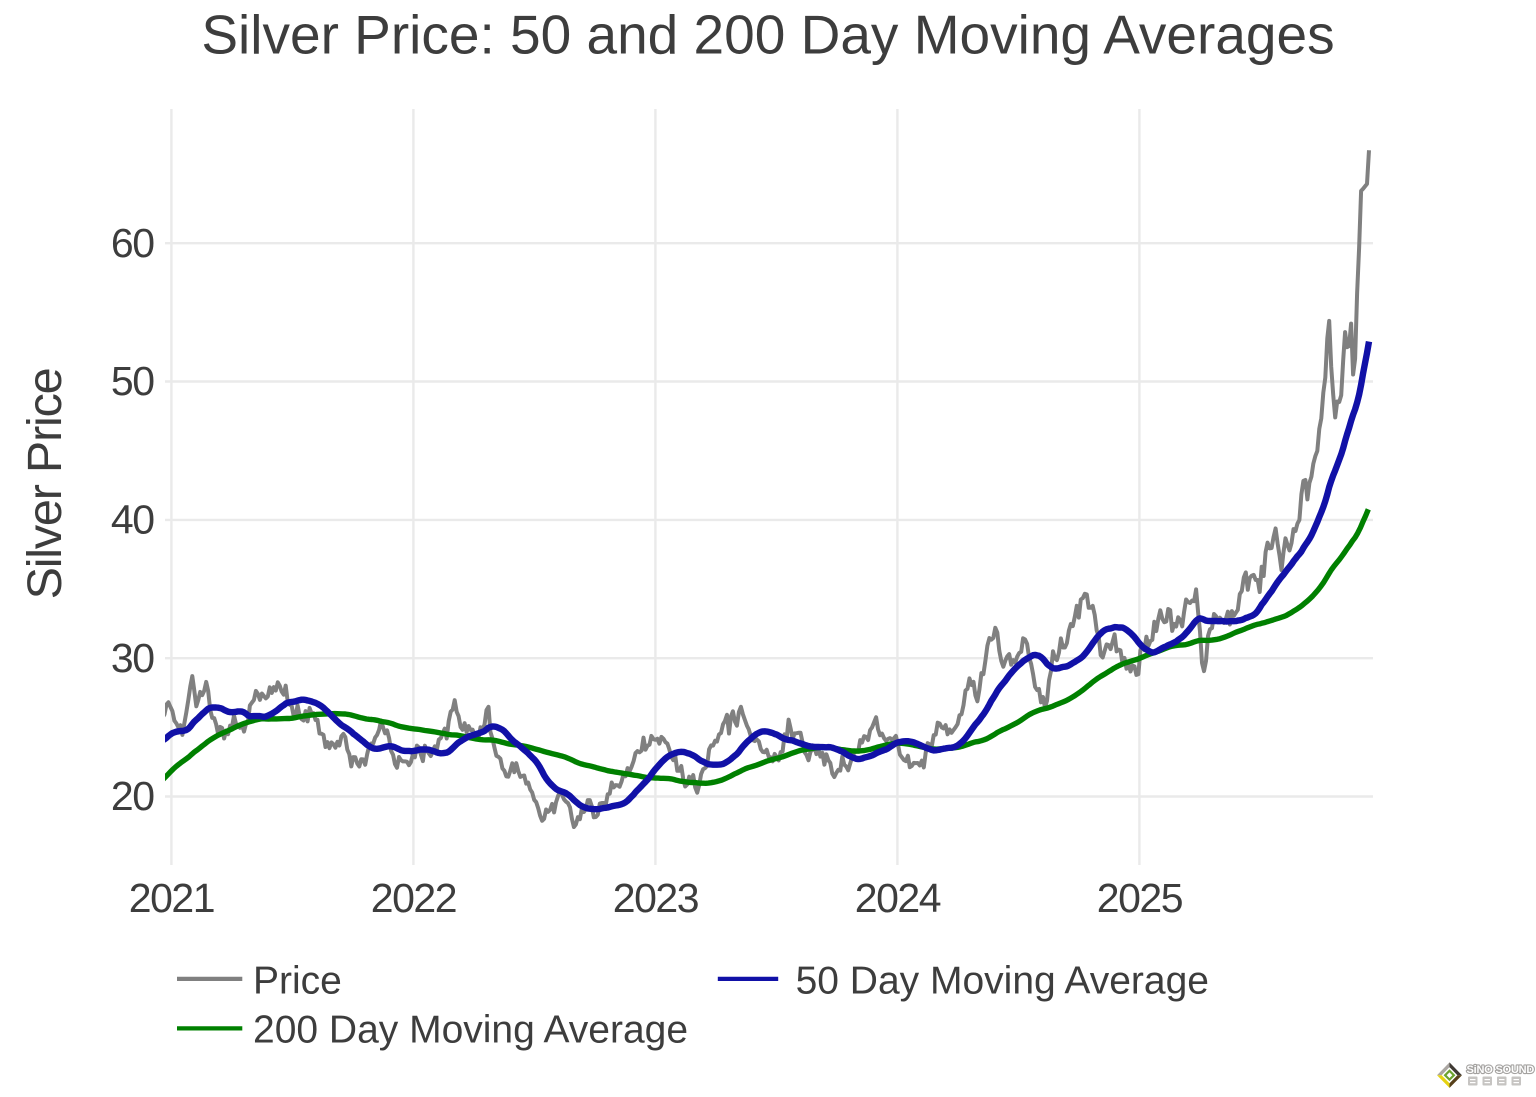 This screenshot has height=1097, width=1536. Describe the element at coordinates (1002, 980) in the screenshot. I see `svg-text: 50 Day Moving Average` at that location.